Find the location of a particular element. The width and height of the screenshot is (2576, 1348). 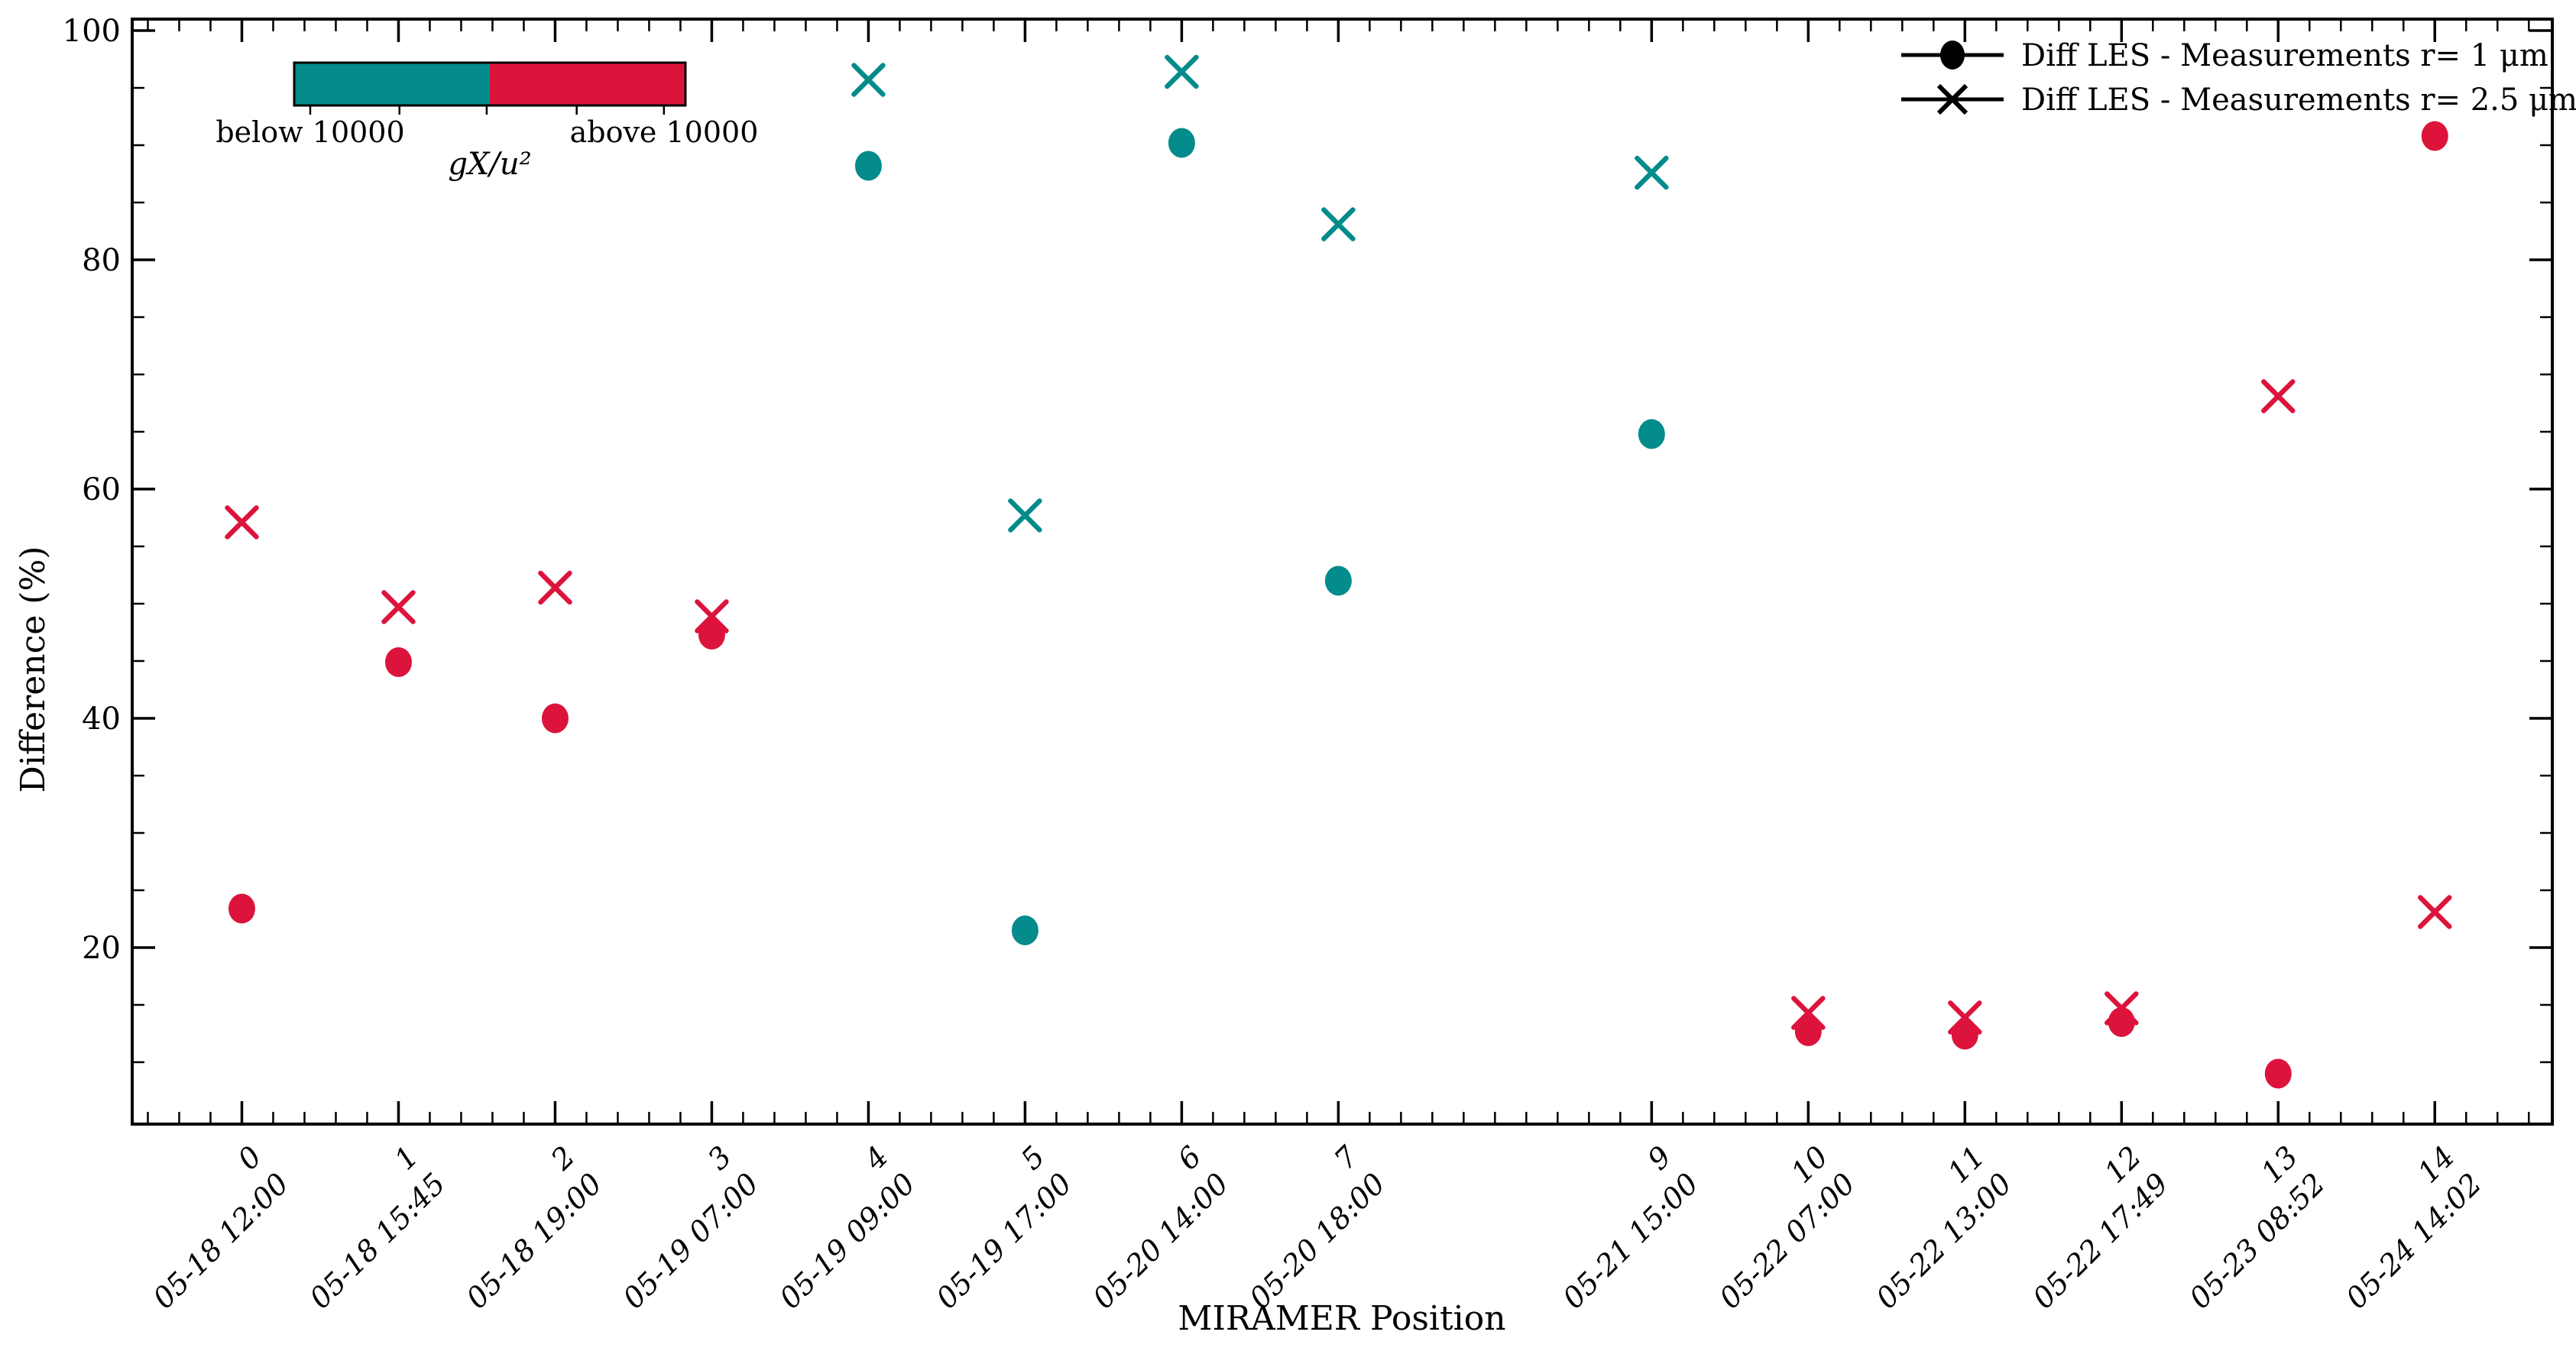

colorbar-below-label: below 10000 is located at coordinates (310, 132).